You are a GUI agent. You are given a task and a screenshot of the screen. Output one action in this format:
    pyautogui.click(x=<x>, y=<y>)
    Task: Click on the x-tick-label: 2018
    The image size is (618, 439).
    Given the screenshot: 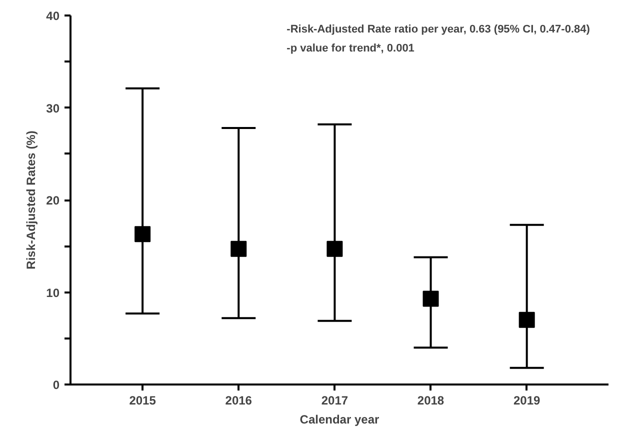 What is the action you would take?
    pyautogui.click(x=430, y=401)
    